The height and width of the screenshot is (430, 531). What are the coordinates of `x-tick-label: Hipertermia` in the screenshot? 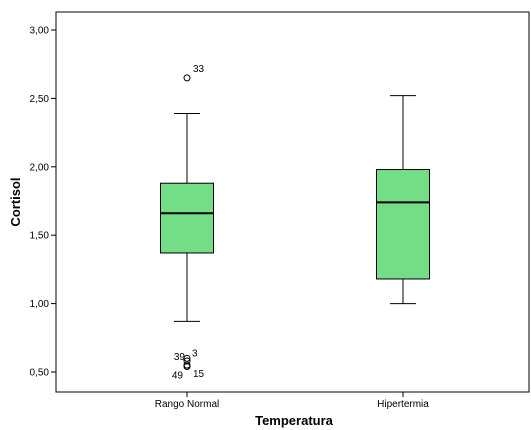 It's located at (403, 404).